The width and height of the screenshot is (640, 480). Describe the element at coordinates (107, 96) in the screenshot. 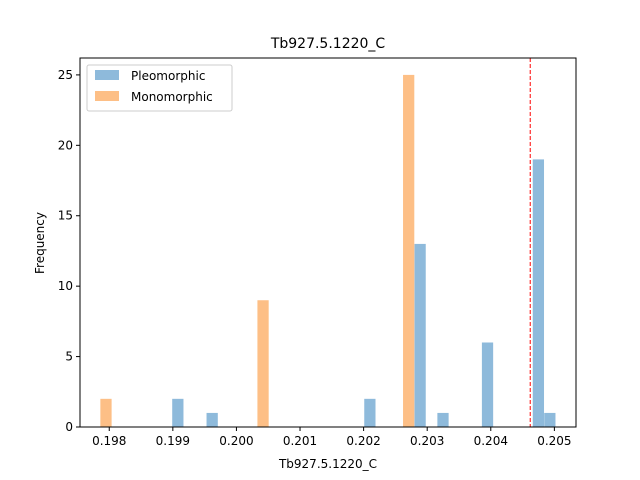

I see `legend-swatch-monomorphic` at that location.